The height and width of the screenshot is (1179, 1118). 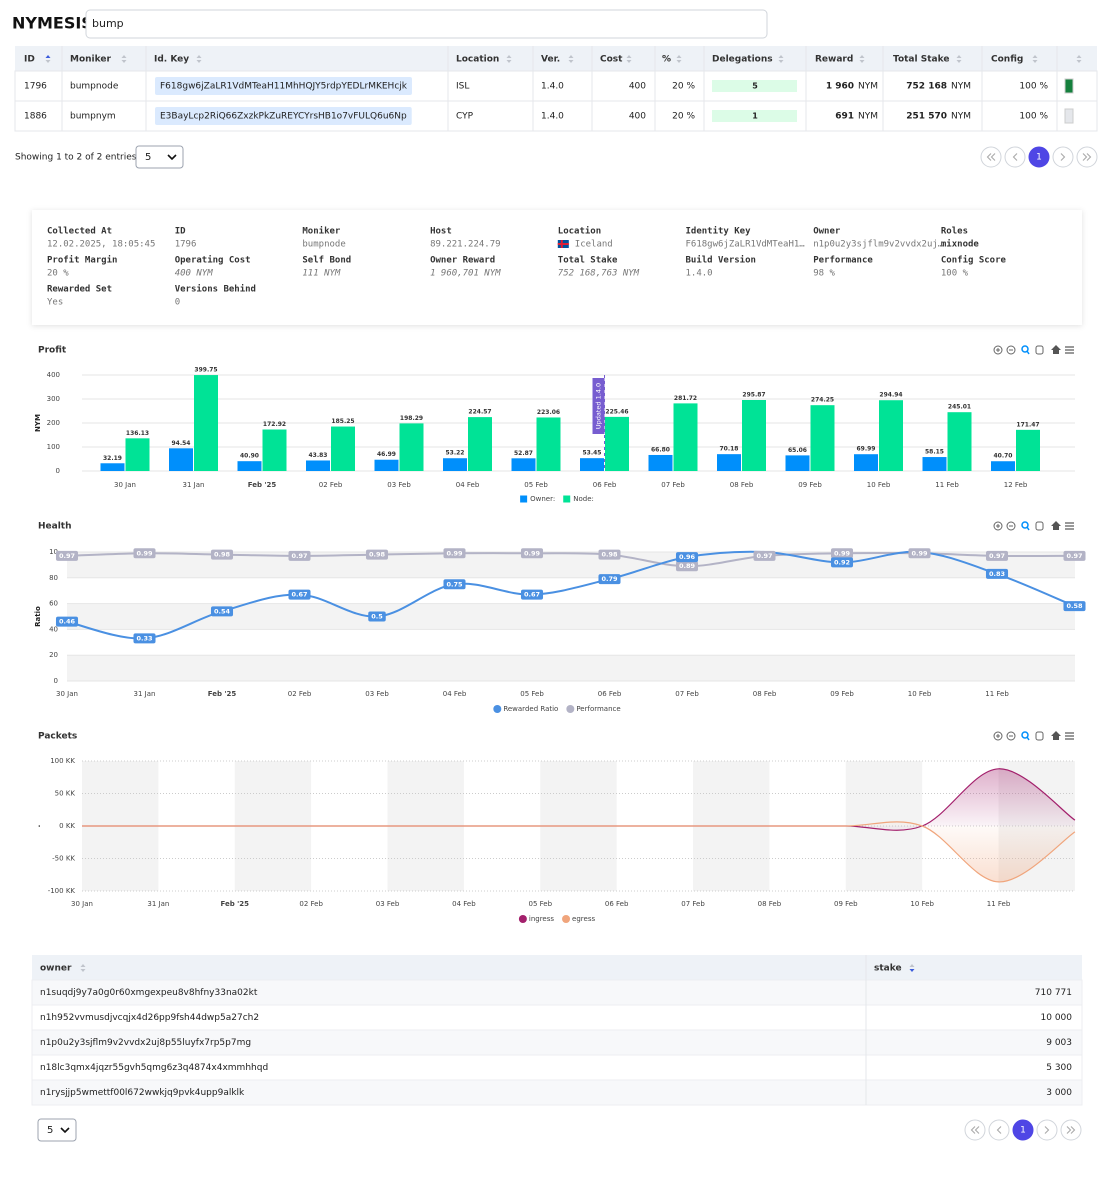 What do you see at coordinates (594, 245) in the screenshot?
I see `detail-value: Iceland` at bounding box center [594, 245].